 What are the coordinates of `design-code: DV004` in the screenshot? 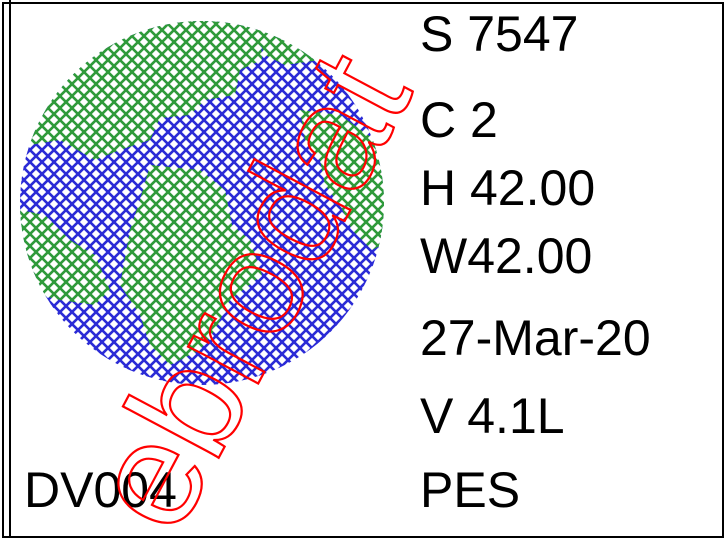 It's located at (100, 490).